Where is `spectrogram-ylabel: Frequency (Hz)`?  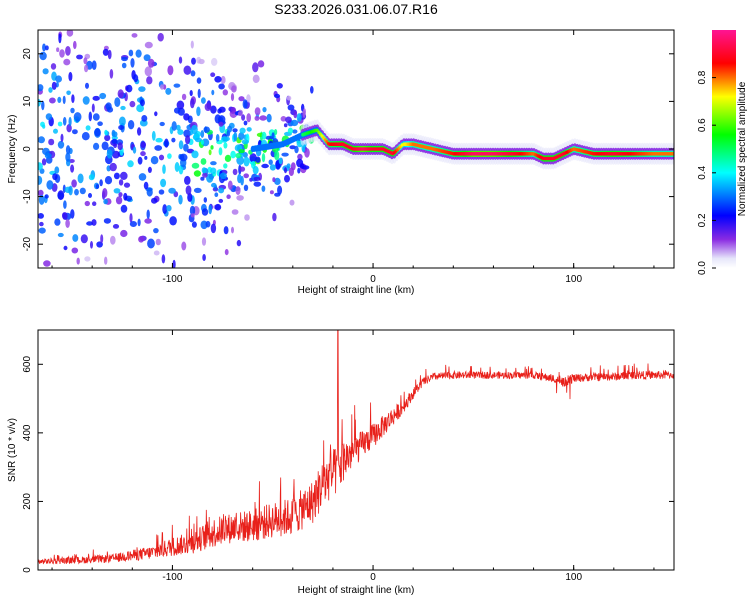
spectrogram-ylabel: Frequency (Hz) is located at coordinates (12, 149).